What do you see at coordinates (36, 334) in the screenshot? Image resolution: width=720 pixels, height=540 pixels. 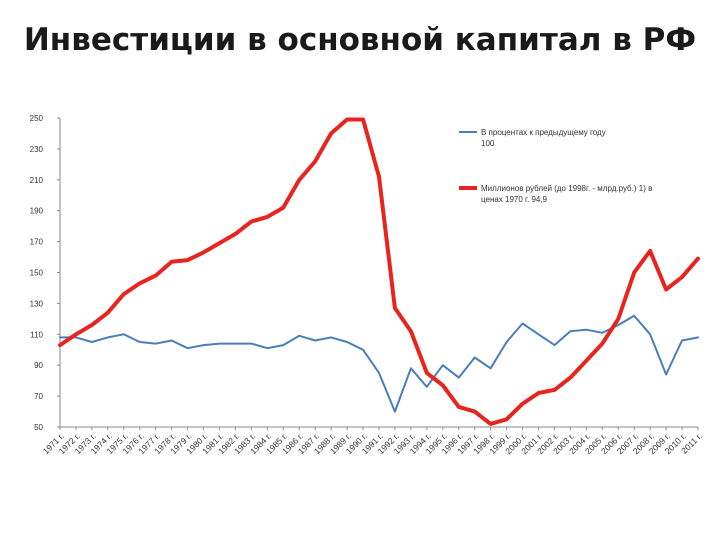 I see `y-tick-label: 110` at bounding box center [36, 334].